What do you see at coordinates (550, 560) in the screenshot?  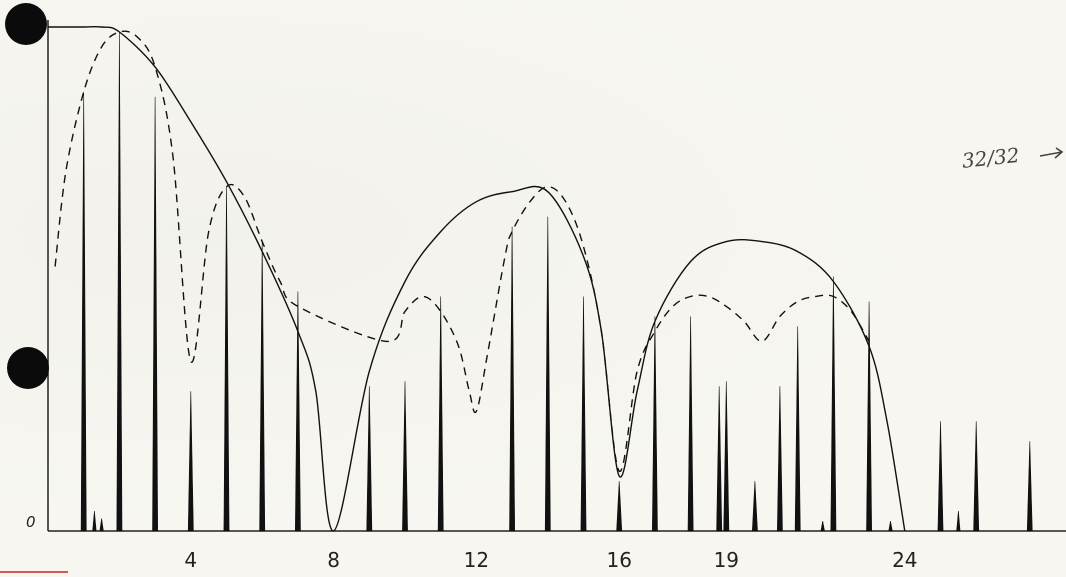 I see `x-tick-labels: 4 8 12 16 19 24` at bounding box center [550, 560].